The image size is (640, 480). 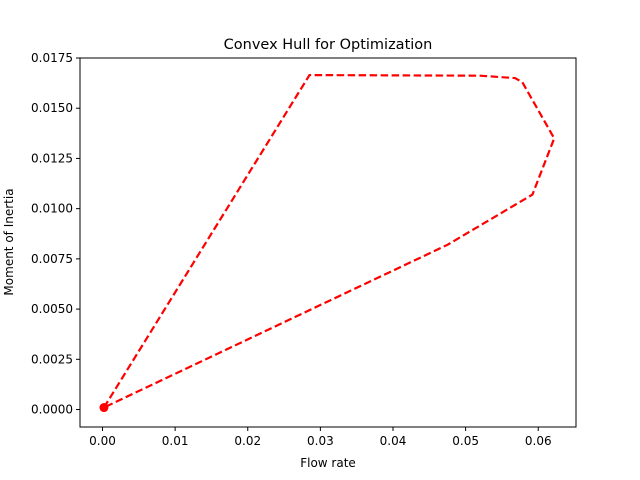 I want to click on y-axis-label: Moment of Inertia, so click(x=9, y=241).